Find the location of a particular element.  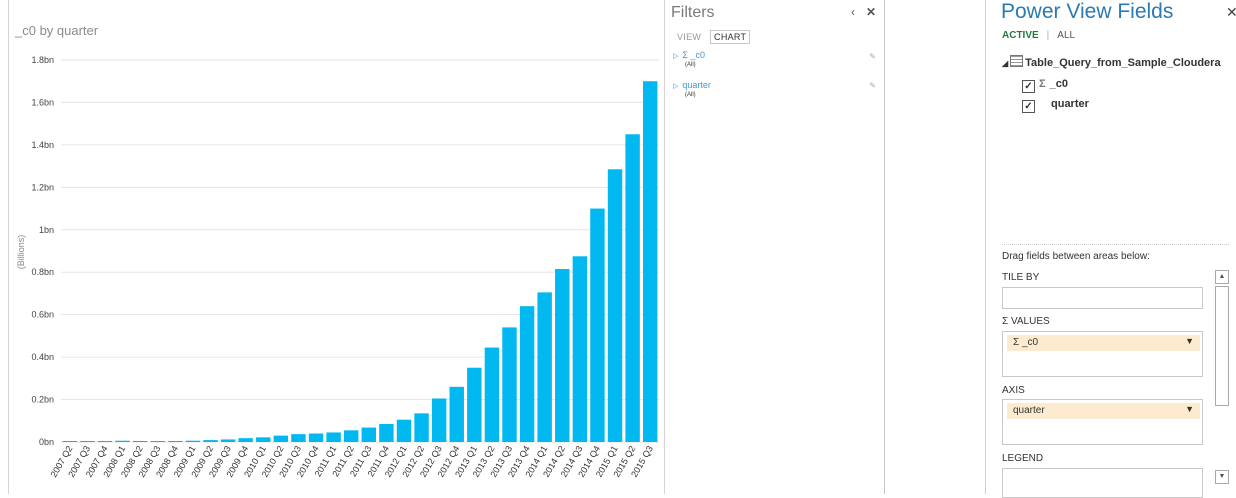

chevron-left-icon: ‹ is located at coordinates (853, 12).